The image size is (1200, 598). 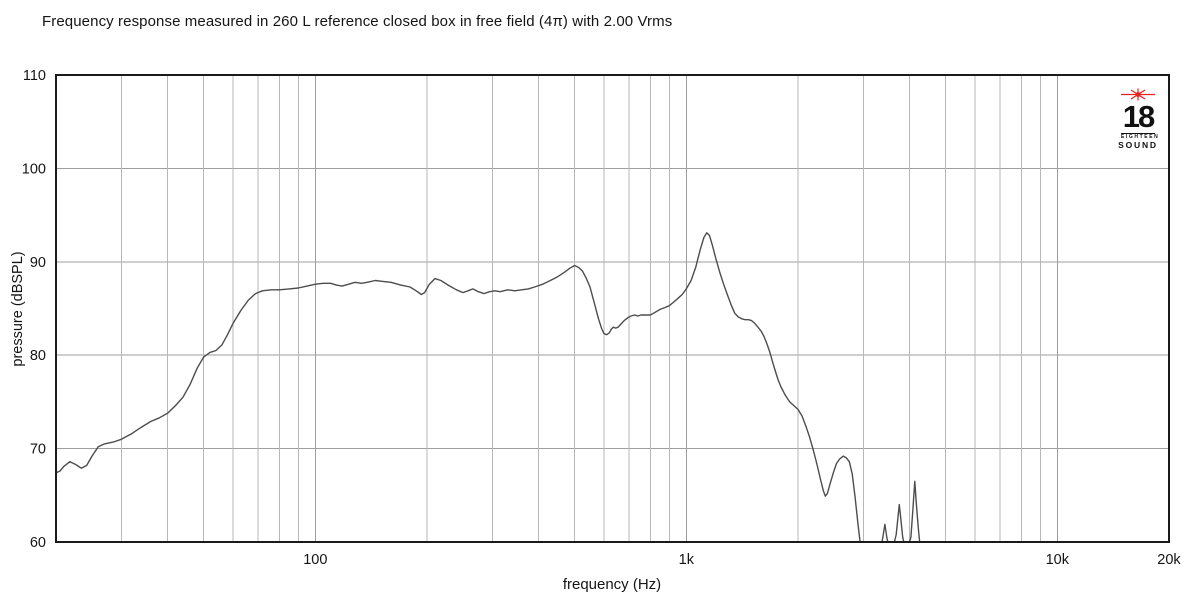 What do you see at coordinates (612, 584) in the screenshot?
I see `x-axis-title: frequency (Hz)` at bounding box center [612, 584].